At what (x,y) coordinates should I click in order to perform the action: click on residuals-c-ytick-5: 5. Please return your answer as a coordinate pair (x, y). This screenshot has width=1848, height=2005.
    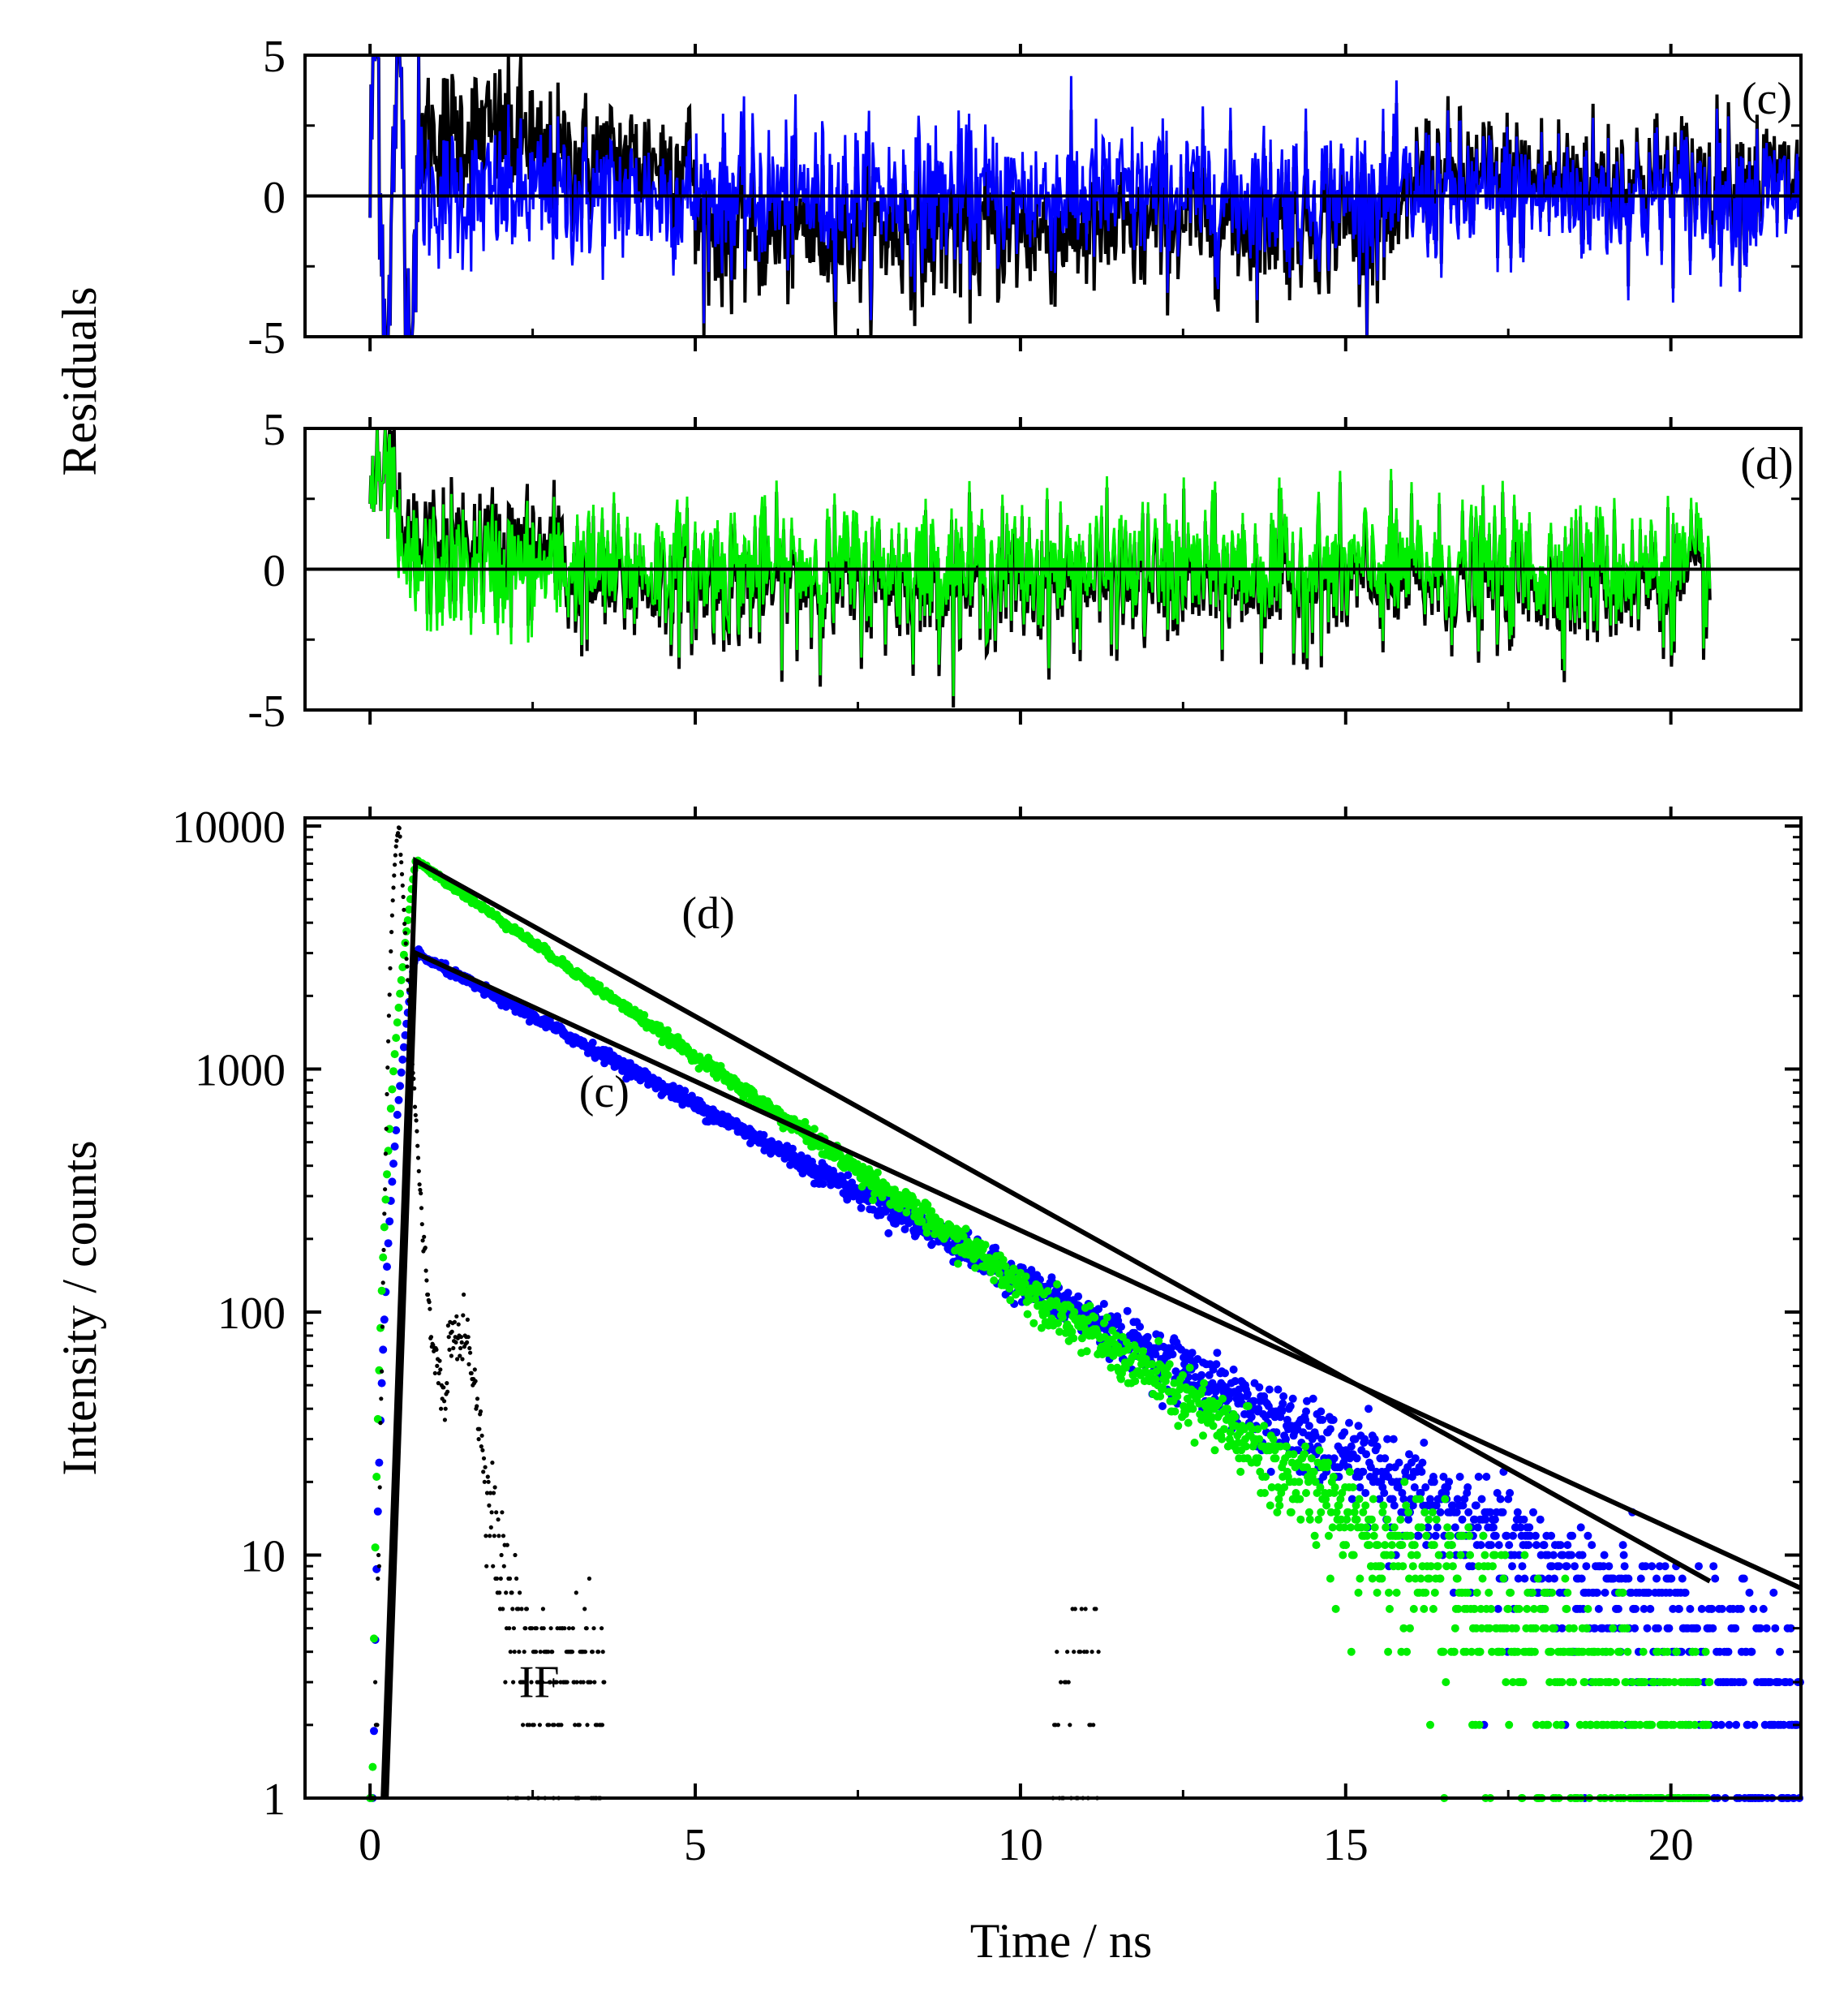
    Looking at the image, I should click on (274, 57).